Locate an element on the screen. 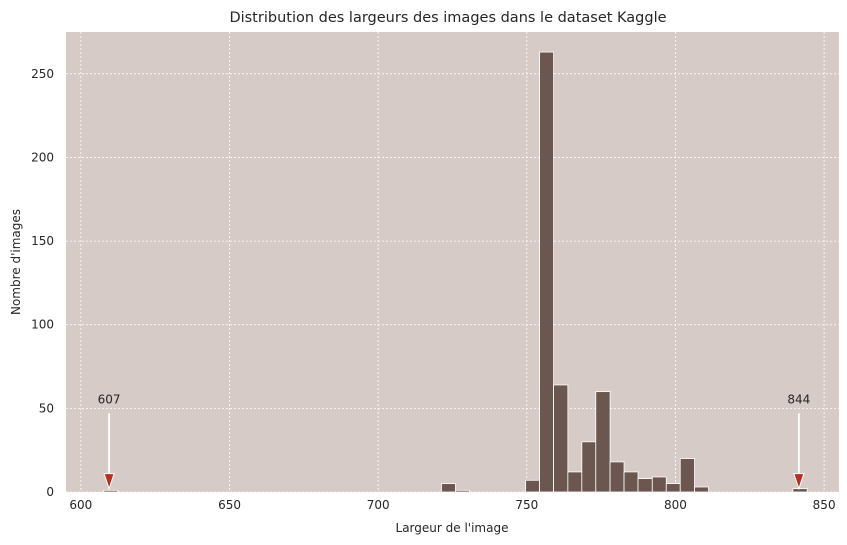 This screenshot has width=847, height=545. y-tick-label: 150 is located at coordinates (42, 241).